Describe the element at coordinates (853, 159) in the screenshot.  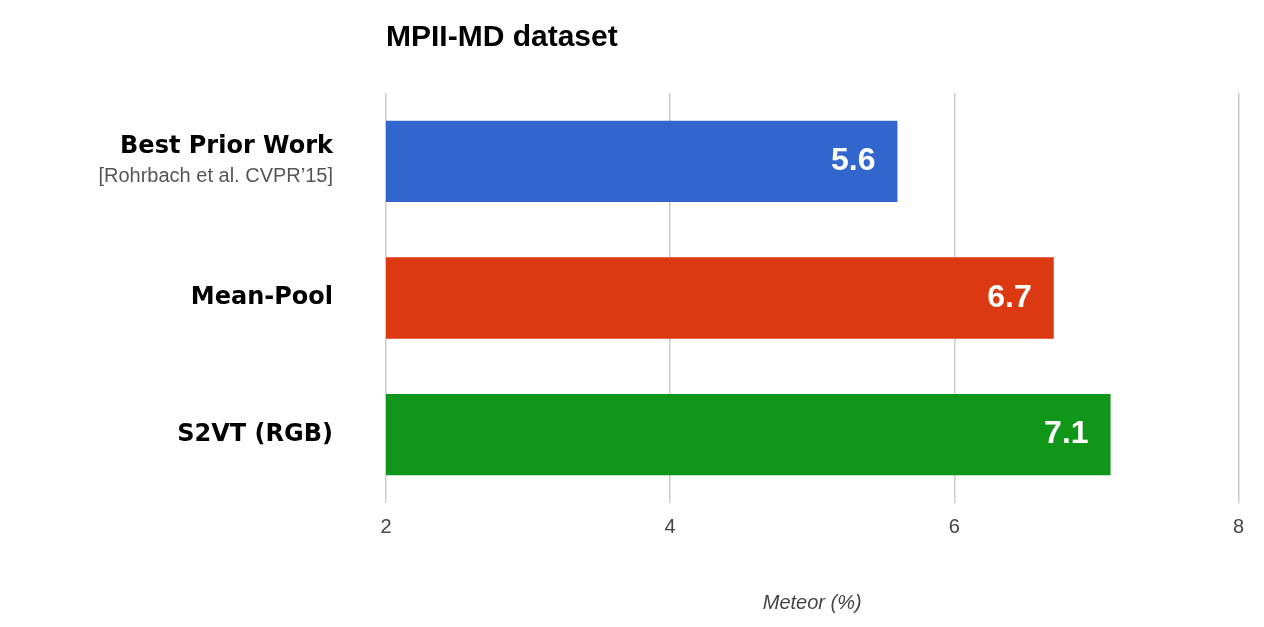
I see `data-label: 5.6` at that location.